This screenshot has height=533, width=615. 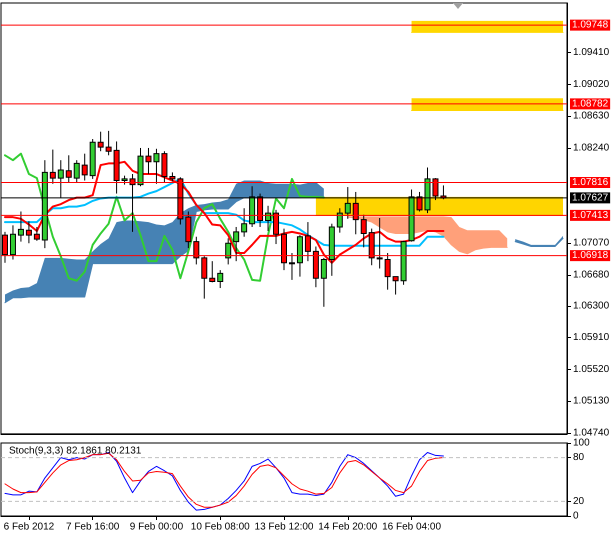 I want to click on y-tick-label: 1.06680, so click(x=591, y=275).